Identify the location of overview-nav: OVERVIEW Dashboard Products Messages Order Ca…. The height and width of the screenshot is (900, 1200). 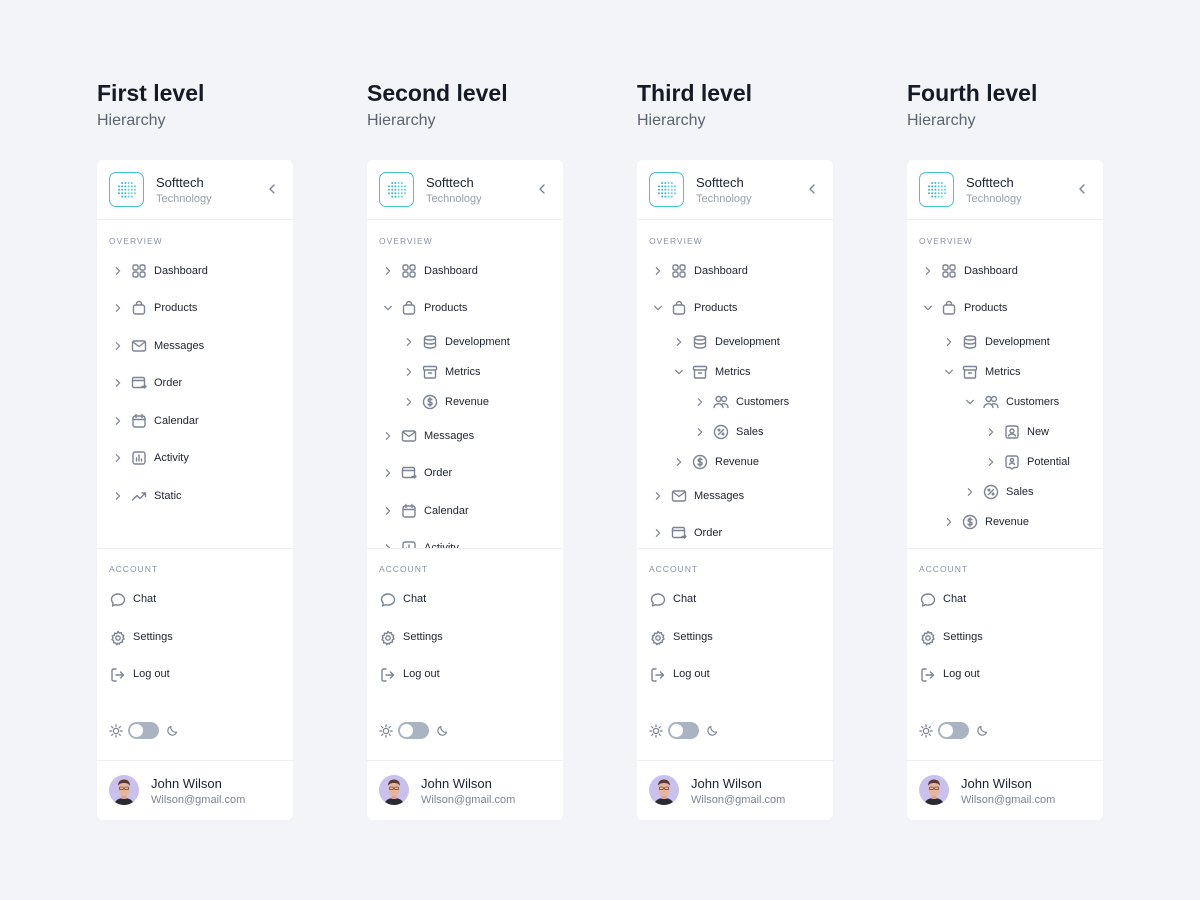
(195, 384).